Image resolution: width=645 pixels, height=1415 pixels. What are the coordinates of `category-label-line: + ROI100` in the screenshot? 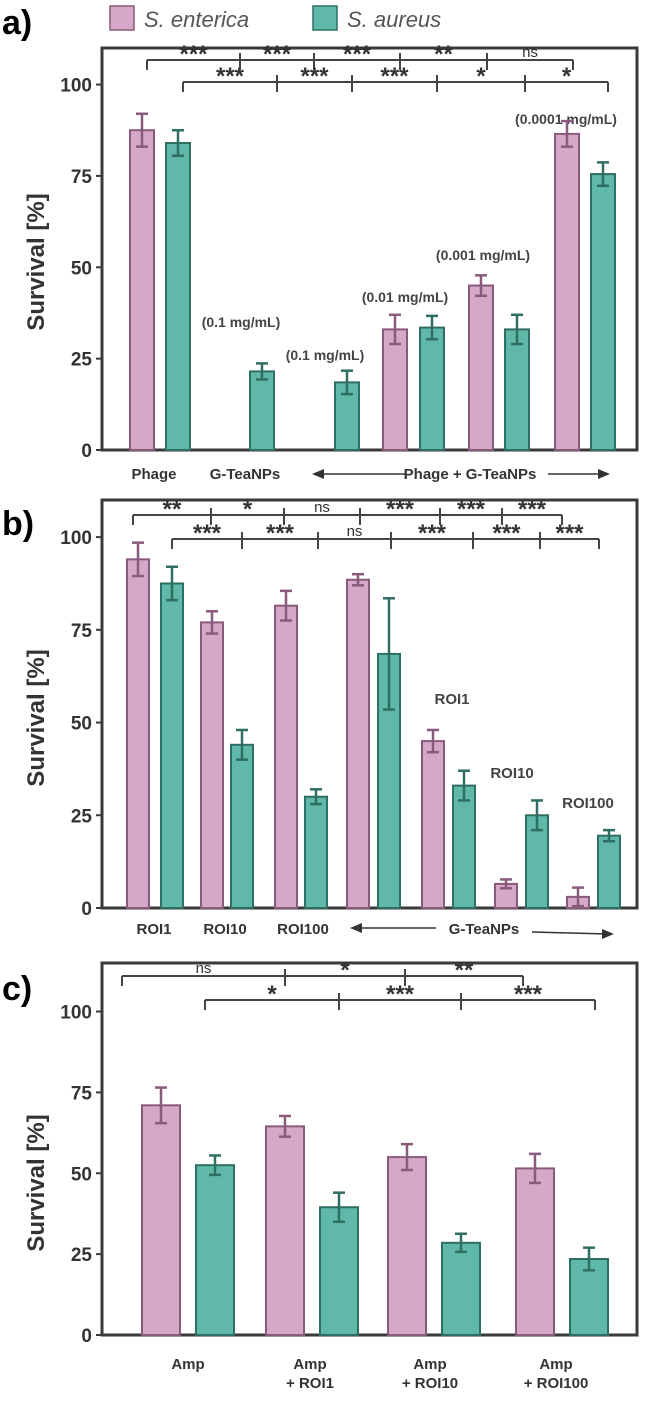 It's located at (556, 1383).